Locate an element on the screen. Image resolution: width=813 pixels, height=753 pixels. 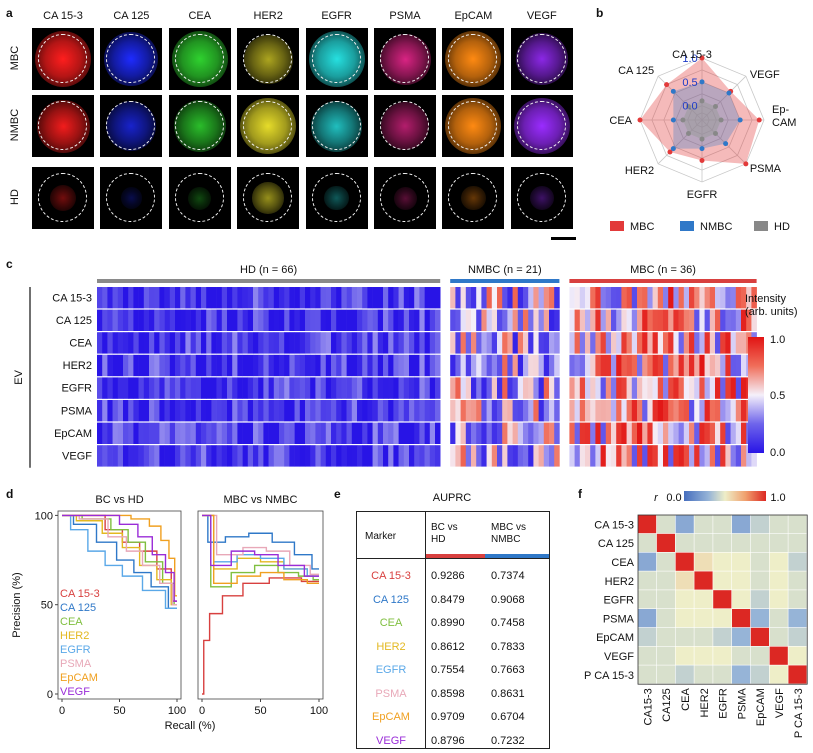
marker-header: EGFR is located at coordinates (336, 16).